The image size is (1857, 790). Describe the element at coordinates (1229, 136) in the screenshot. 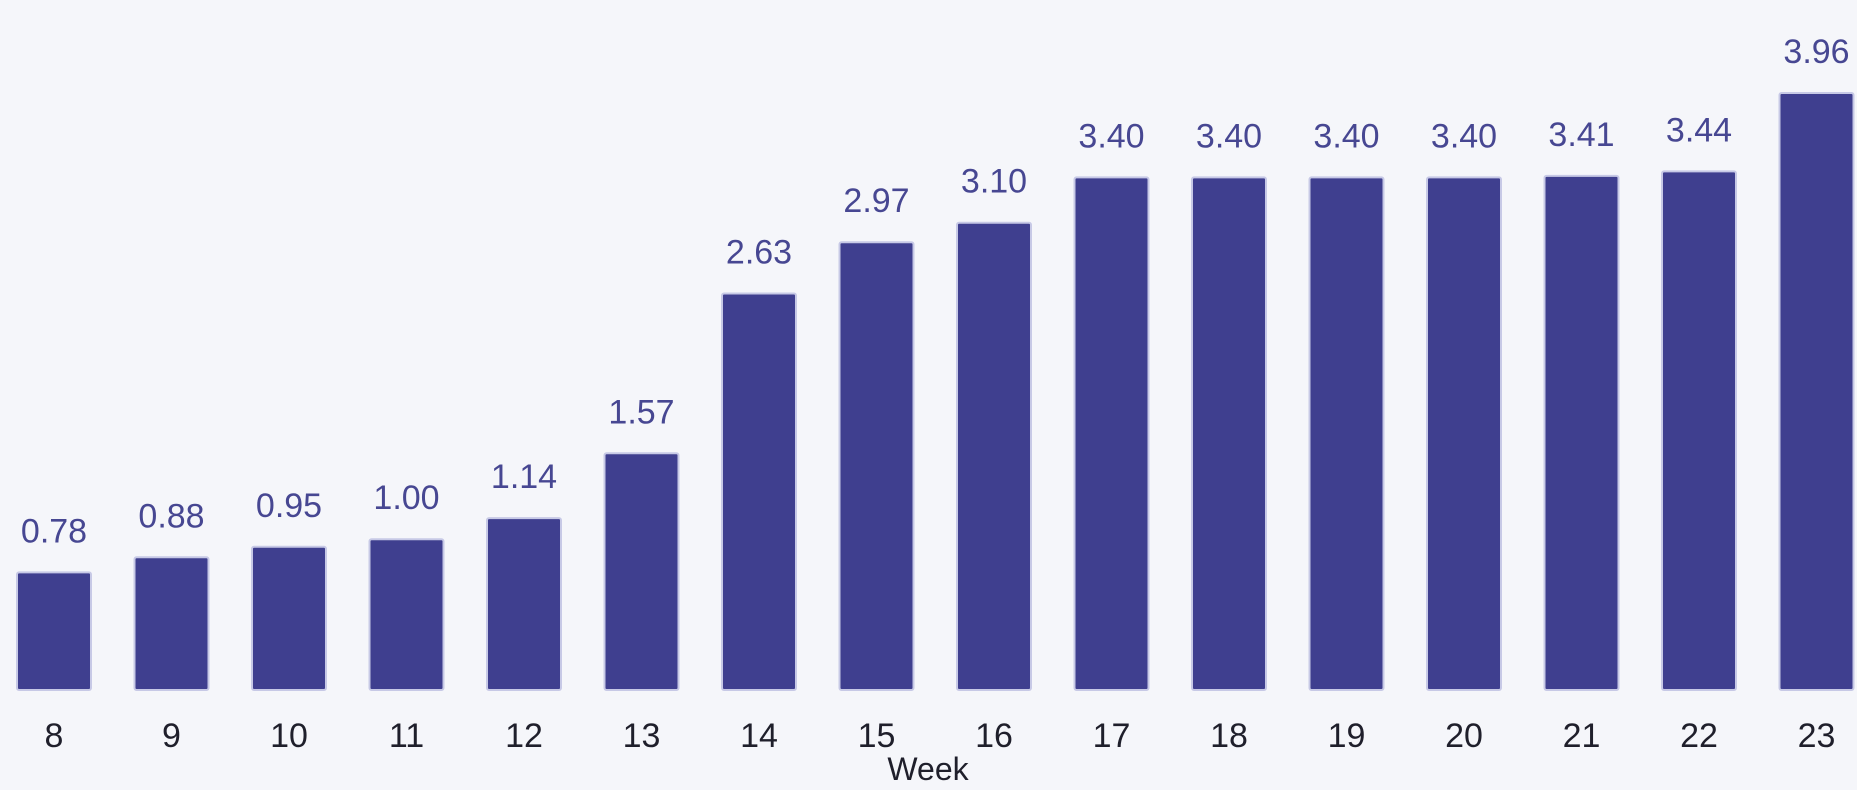

I see `value-label-week-18: 3.40` at that location.